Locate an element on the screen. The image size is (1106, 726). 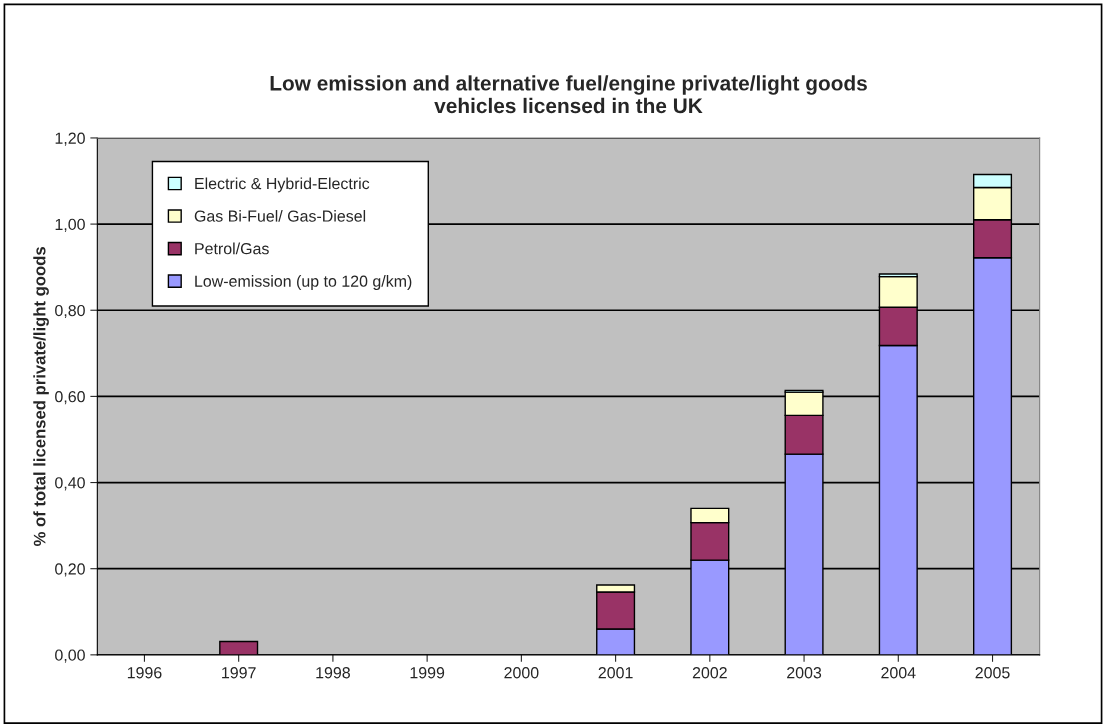
x-tick-label: 2005 is located at coordinates (992, 673).